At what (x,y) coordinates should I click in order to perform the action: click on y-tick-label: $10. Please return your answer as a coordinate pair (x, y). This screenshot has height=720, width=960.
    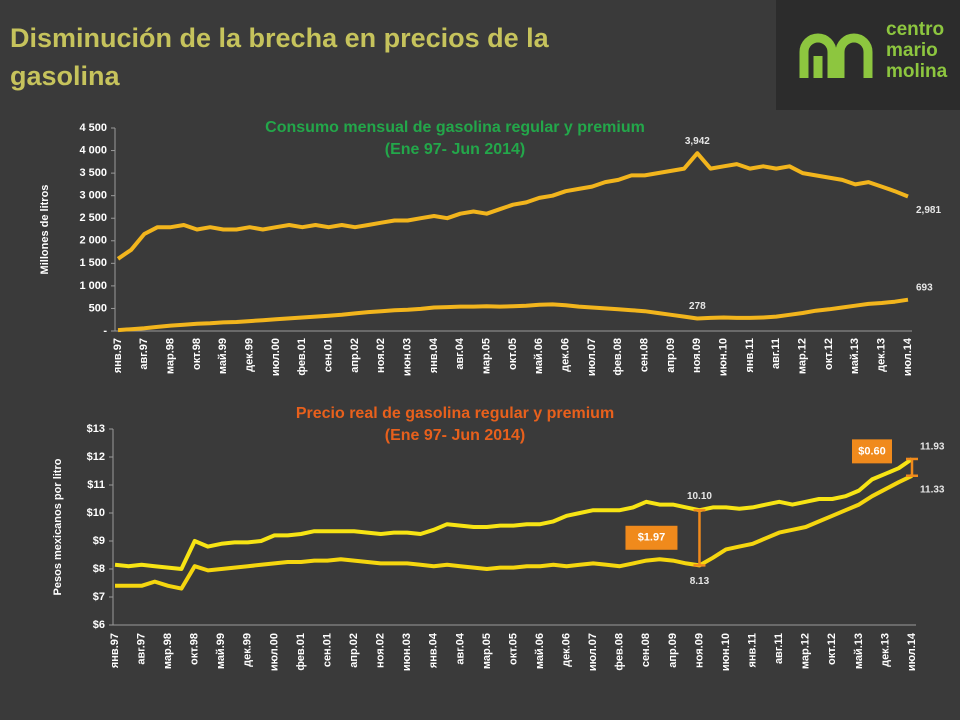
    Looking at the image, I should click on (96, 513).